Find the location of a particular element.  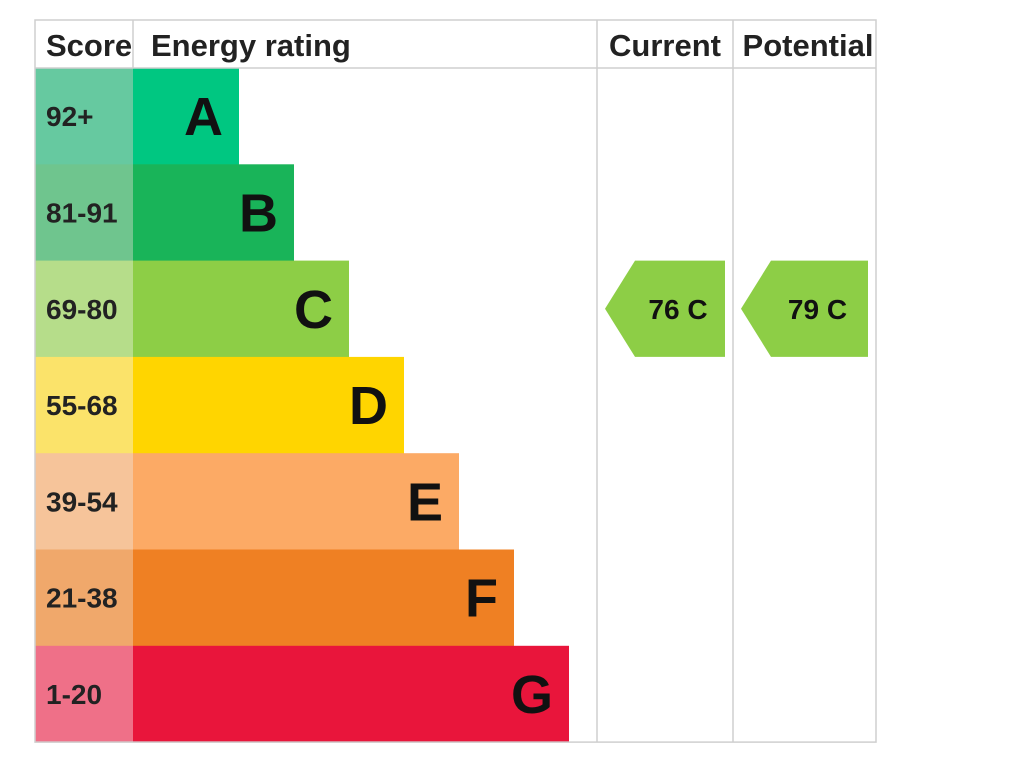

score-range-f: 21-38 is located at coordinates (82, 598).